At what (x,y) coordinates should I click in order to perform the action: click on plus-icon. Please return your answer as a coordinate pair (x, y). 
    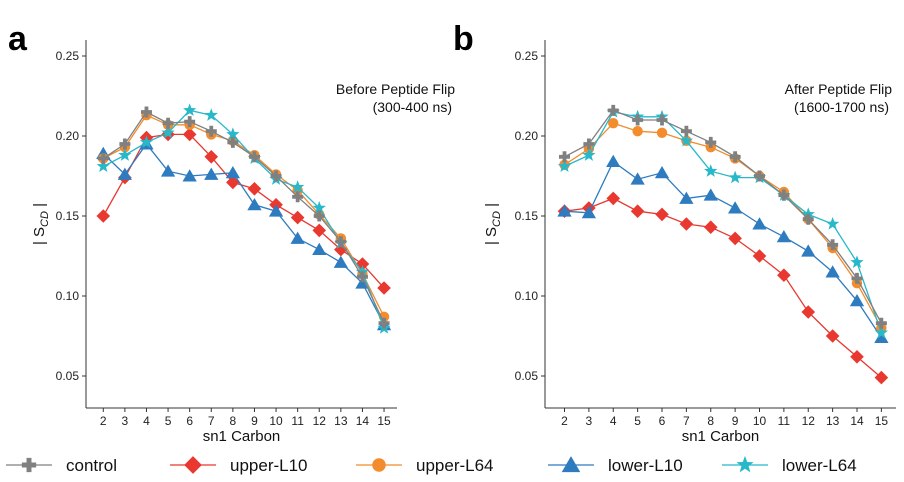
    Looking at the image, I should click on (29, 465).